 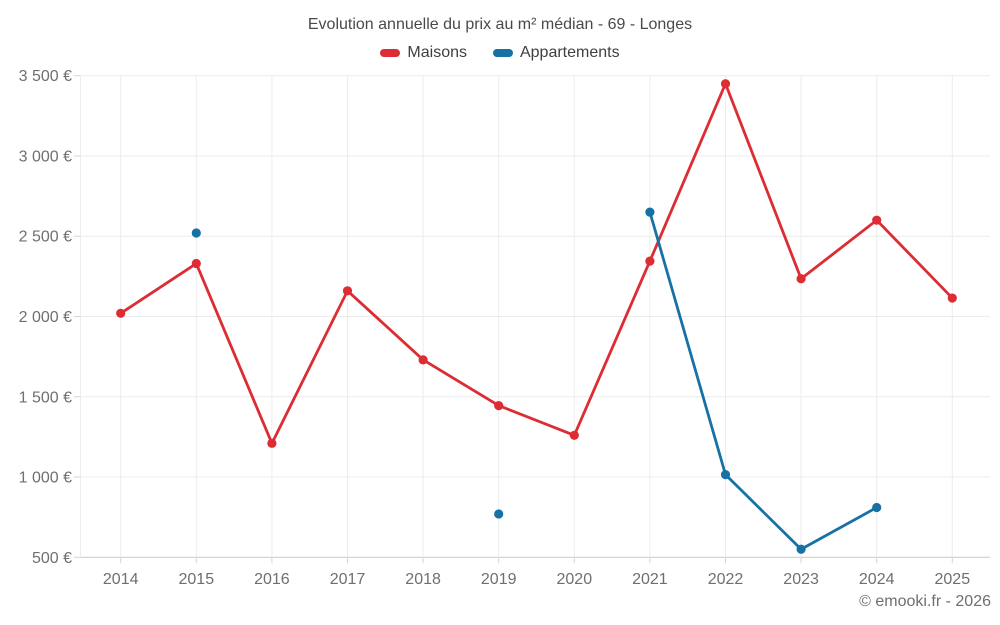 I want to click on appartements-point-2022, so click(x=725, y=475).